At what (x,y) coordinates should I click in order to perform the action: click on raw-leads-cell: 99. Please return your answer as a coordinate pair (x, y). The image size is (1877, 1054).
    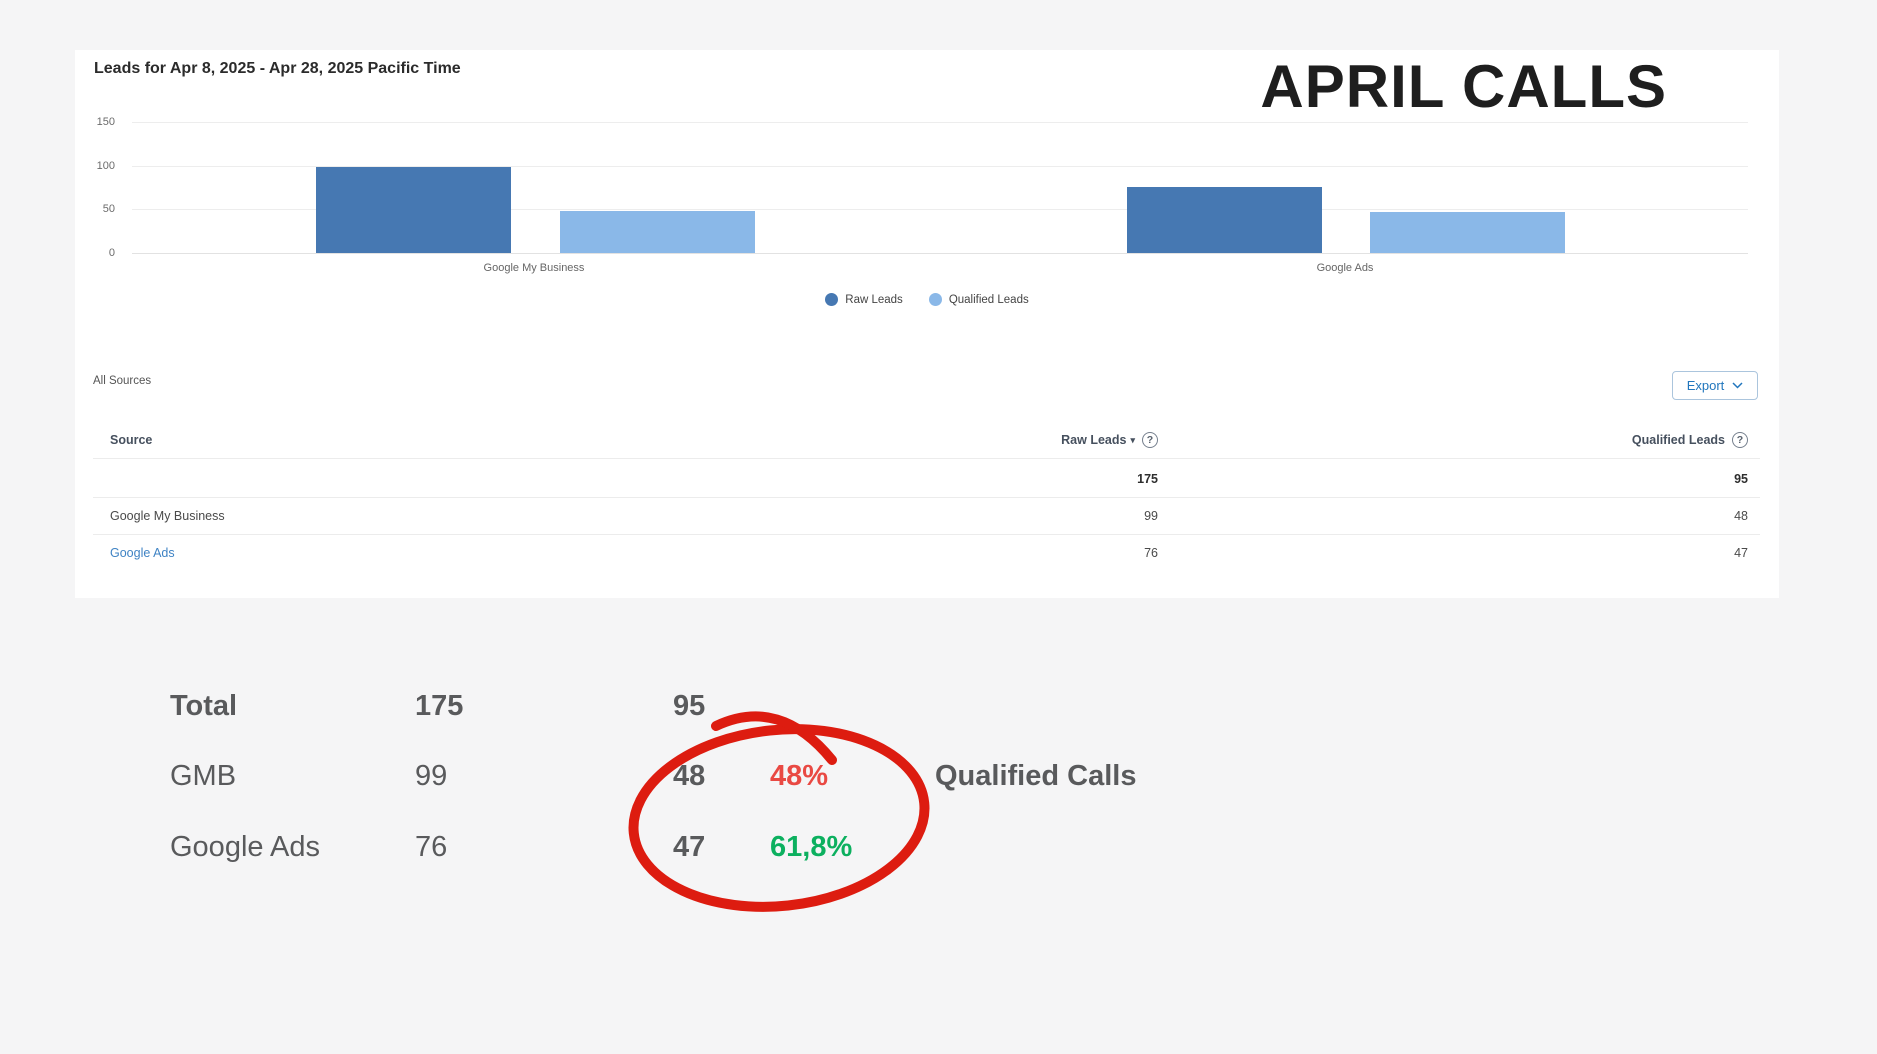
    Looking at the image, I should click on (1151, 516).